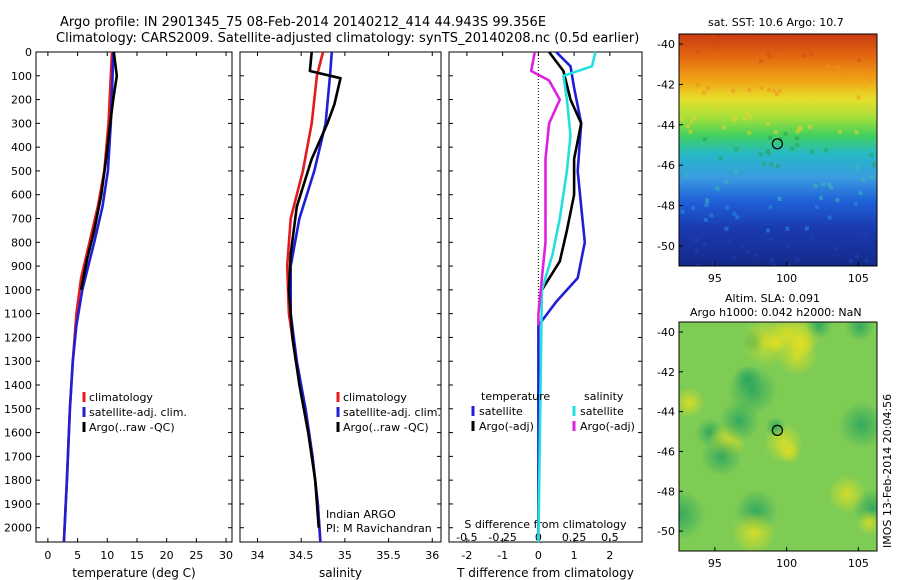 This screenshot has height=580, width=900. What do you see at coordinates (858, 278) in the screenshot?
I see `map-x-tick-label: 105` at bounding box center [858, 278].